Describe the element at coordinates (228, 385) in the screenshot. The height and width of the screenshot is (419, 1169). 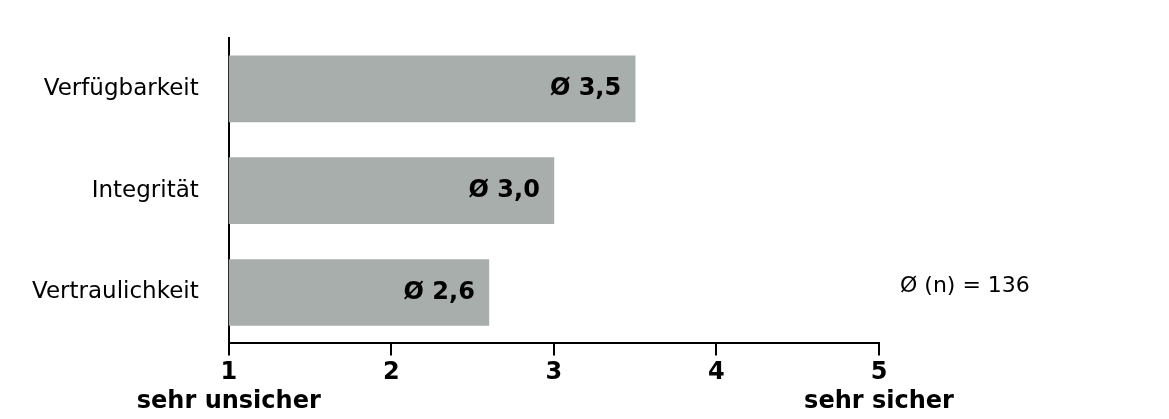
I see `x-tick-label: 1 sehr unsicher` at that location.